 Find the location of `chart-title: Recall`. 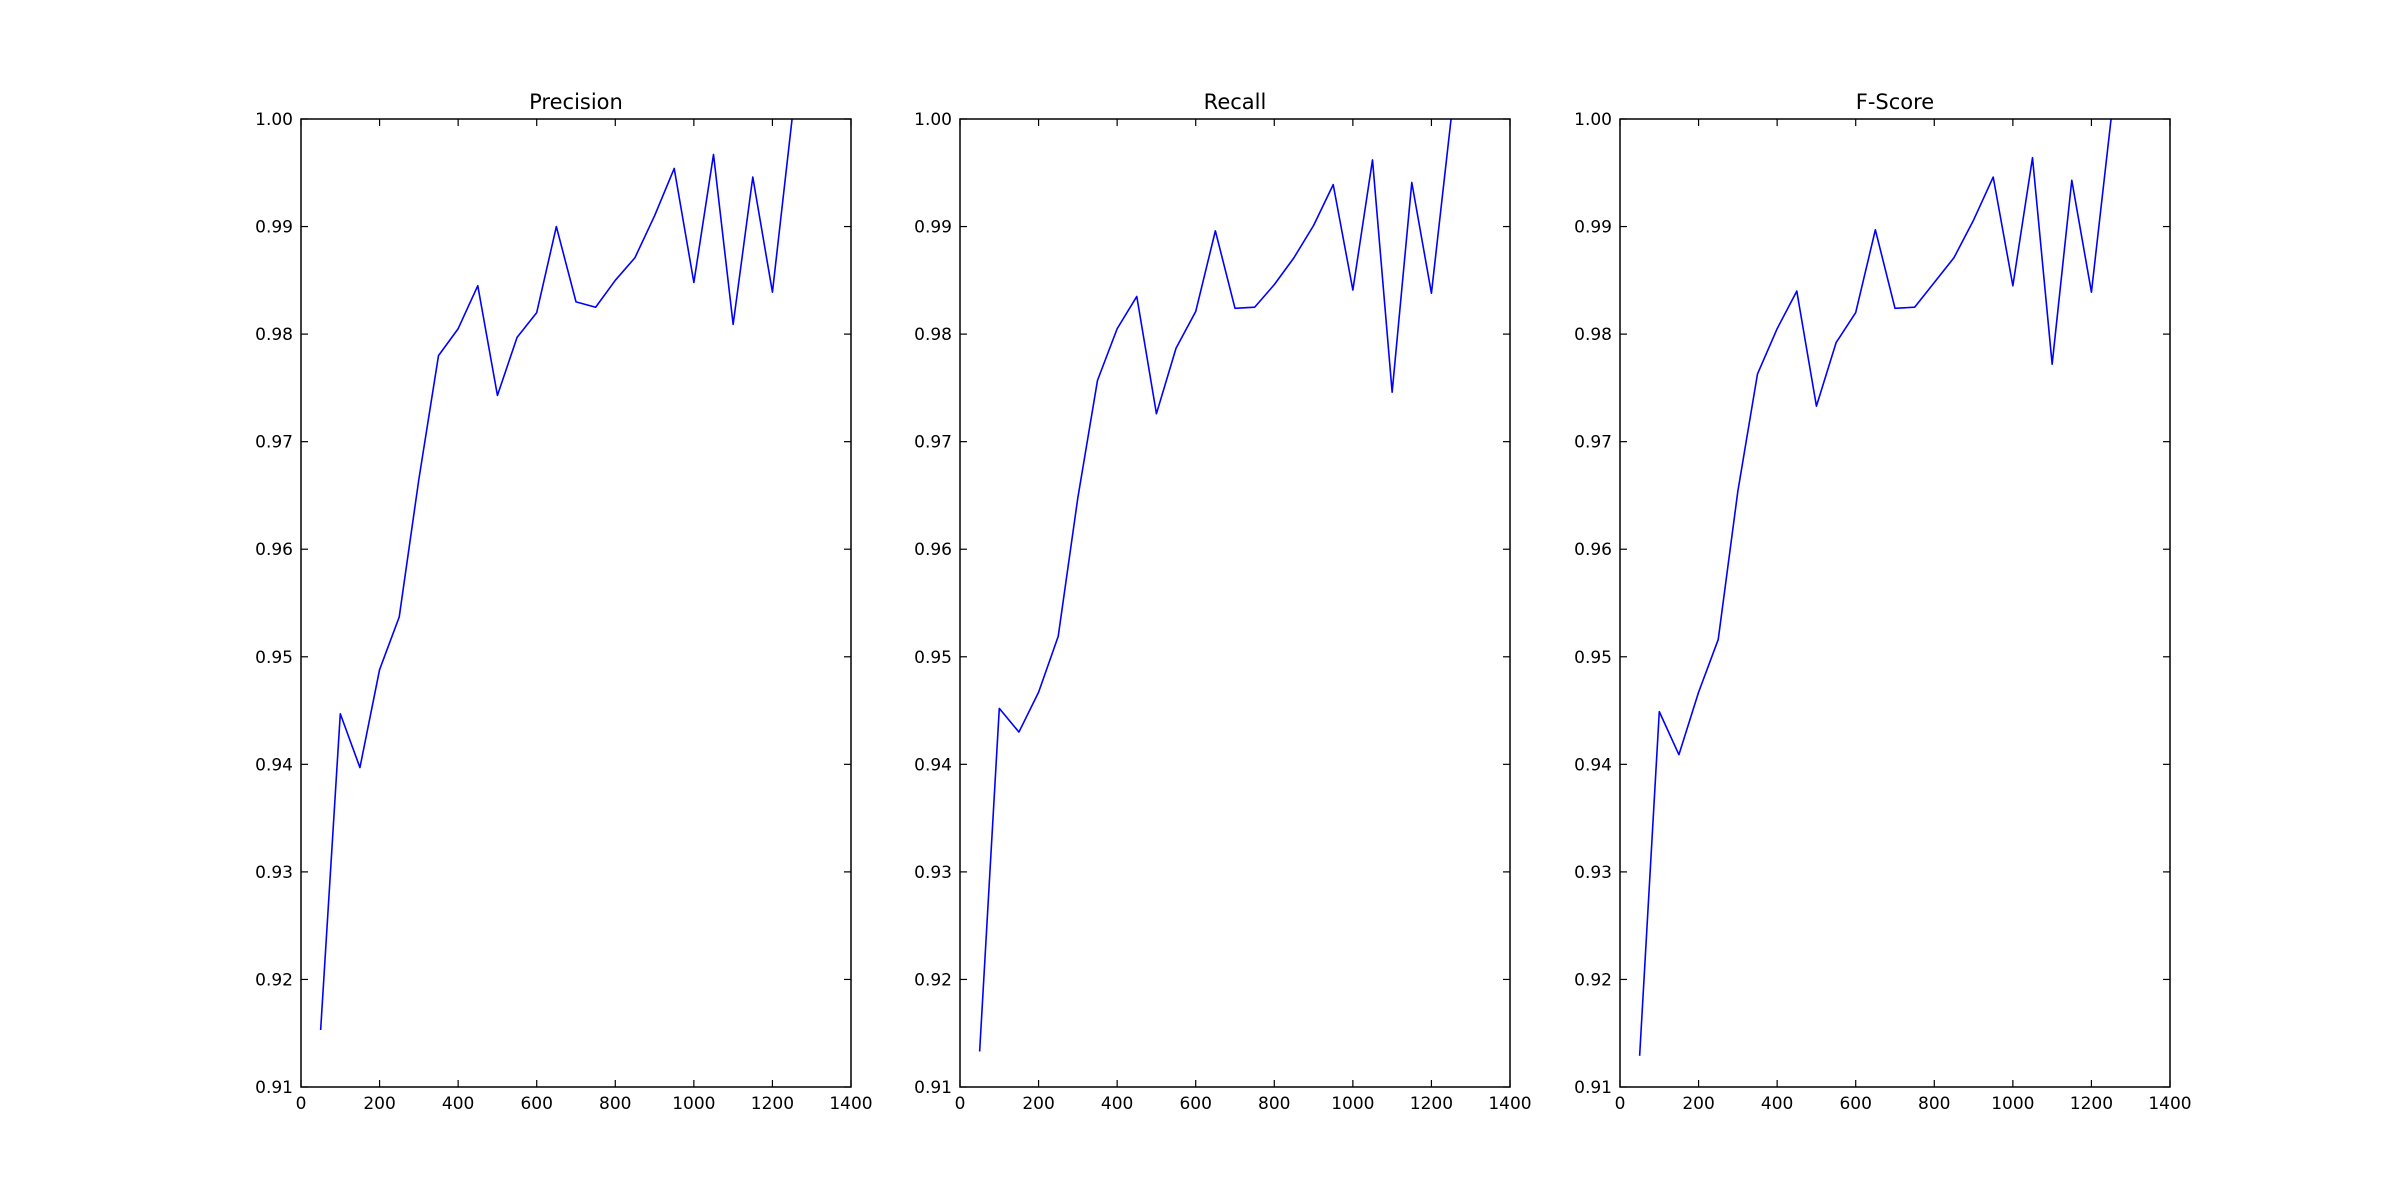

chart-title: Recall is located at coordinates (1235, 102).